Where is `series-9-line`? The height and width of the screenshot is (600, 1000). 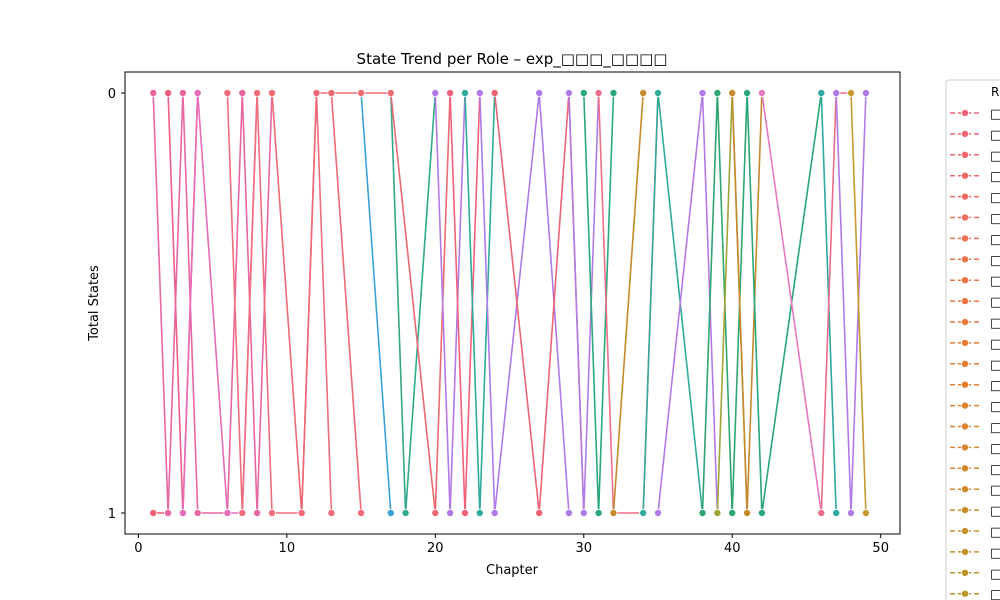
series-9-line is located at coordinates (420, 303).